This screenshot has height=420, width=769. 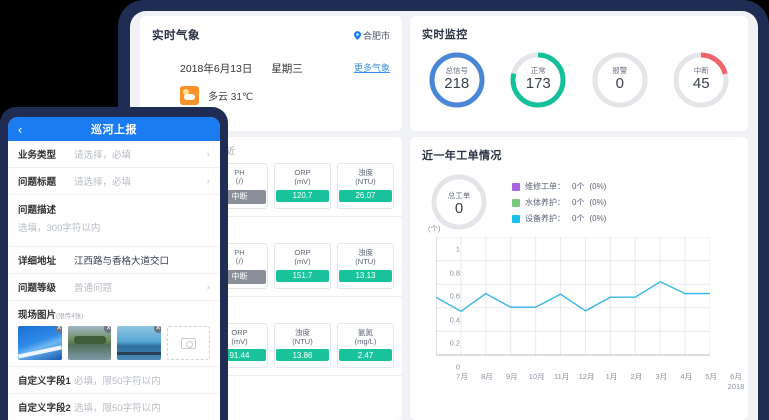 I want to click on chart-ytick: 0.6, so click(x=454, y=296).